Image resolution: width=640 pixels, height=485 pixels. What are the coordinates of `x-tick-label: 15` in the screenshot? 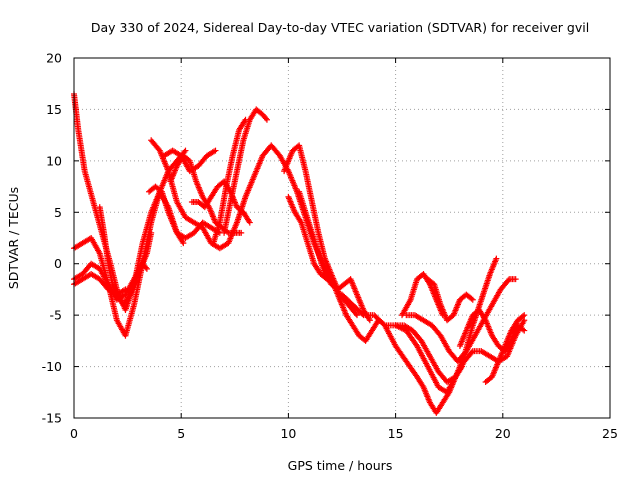 It's located at (396, 433).